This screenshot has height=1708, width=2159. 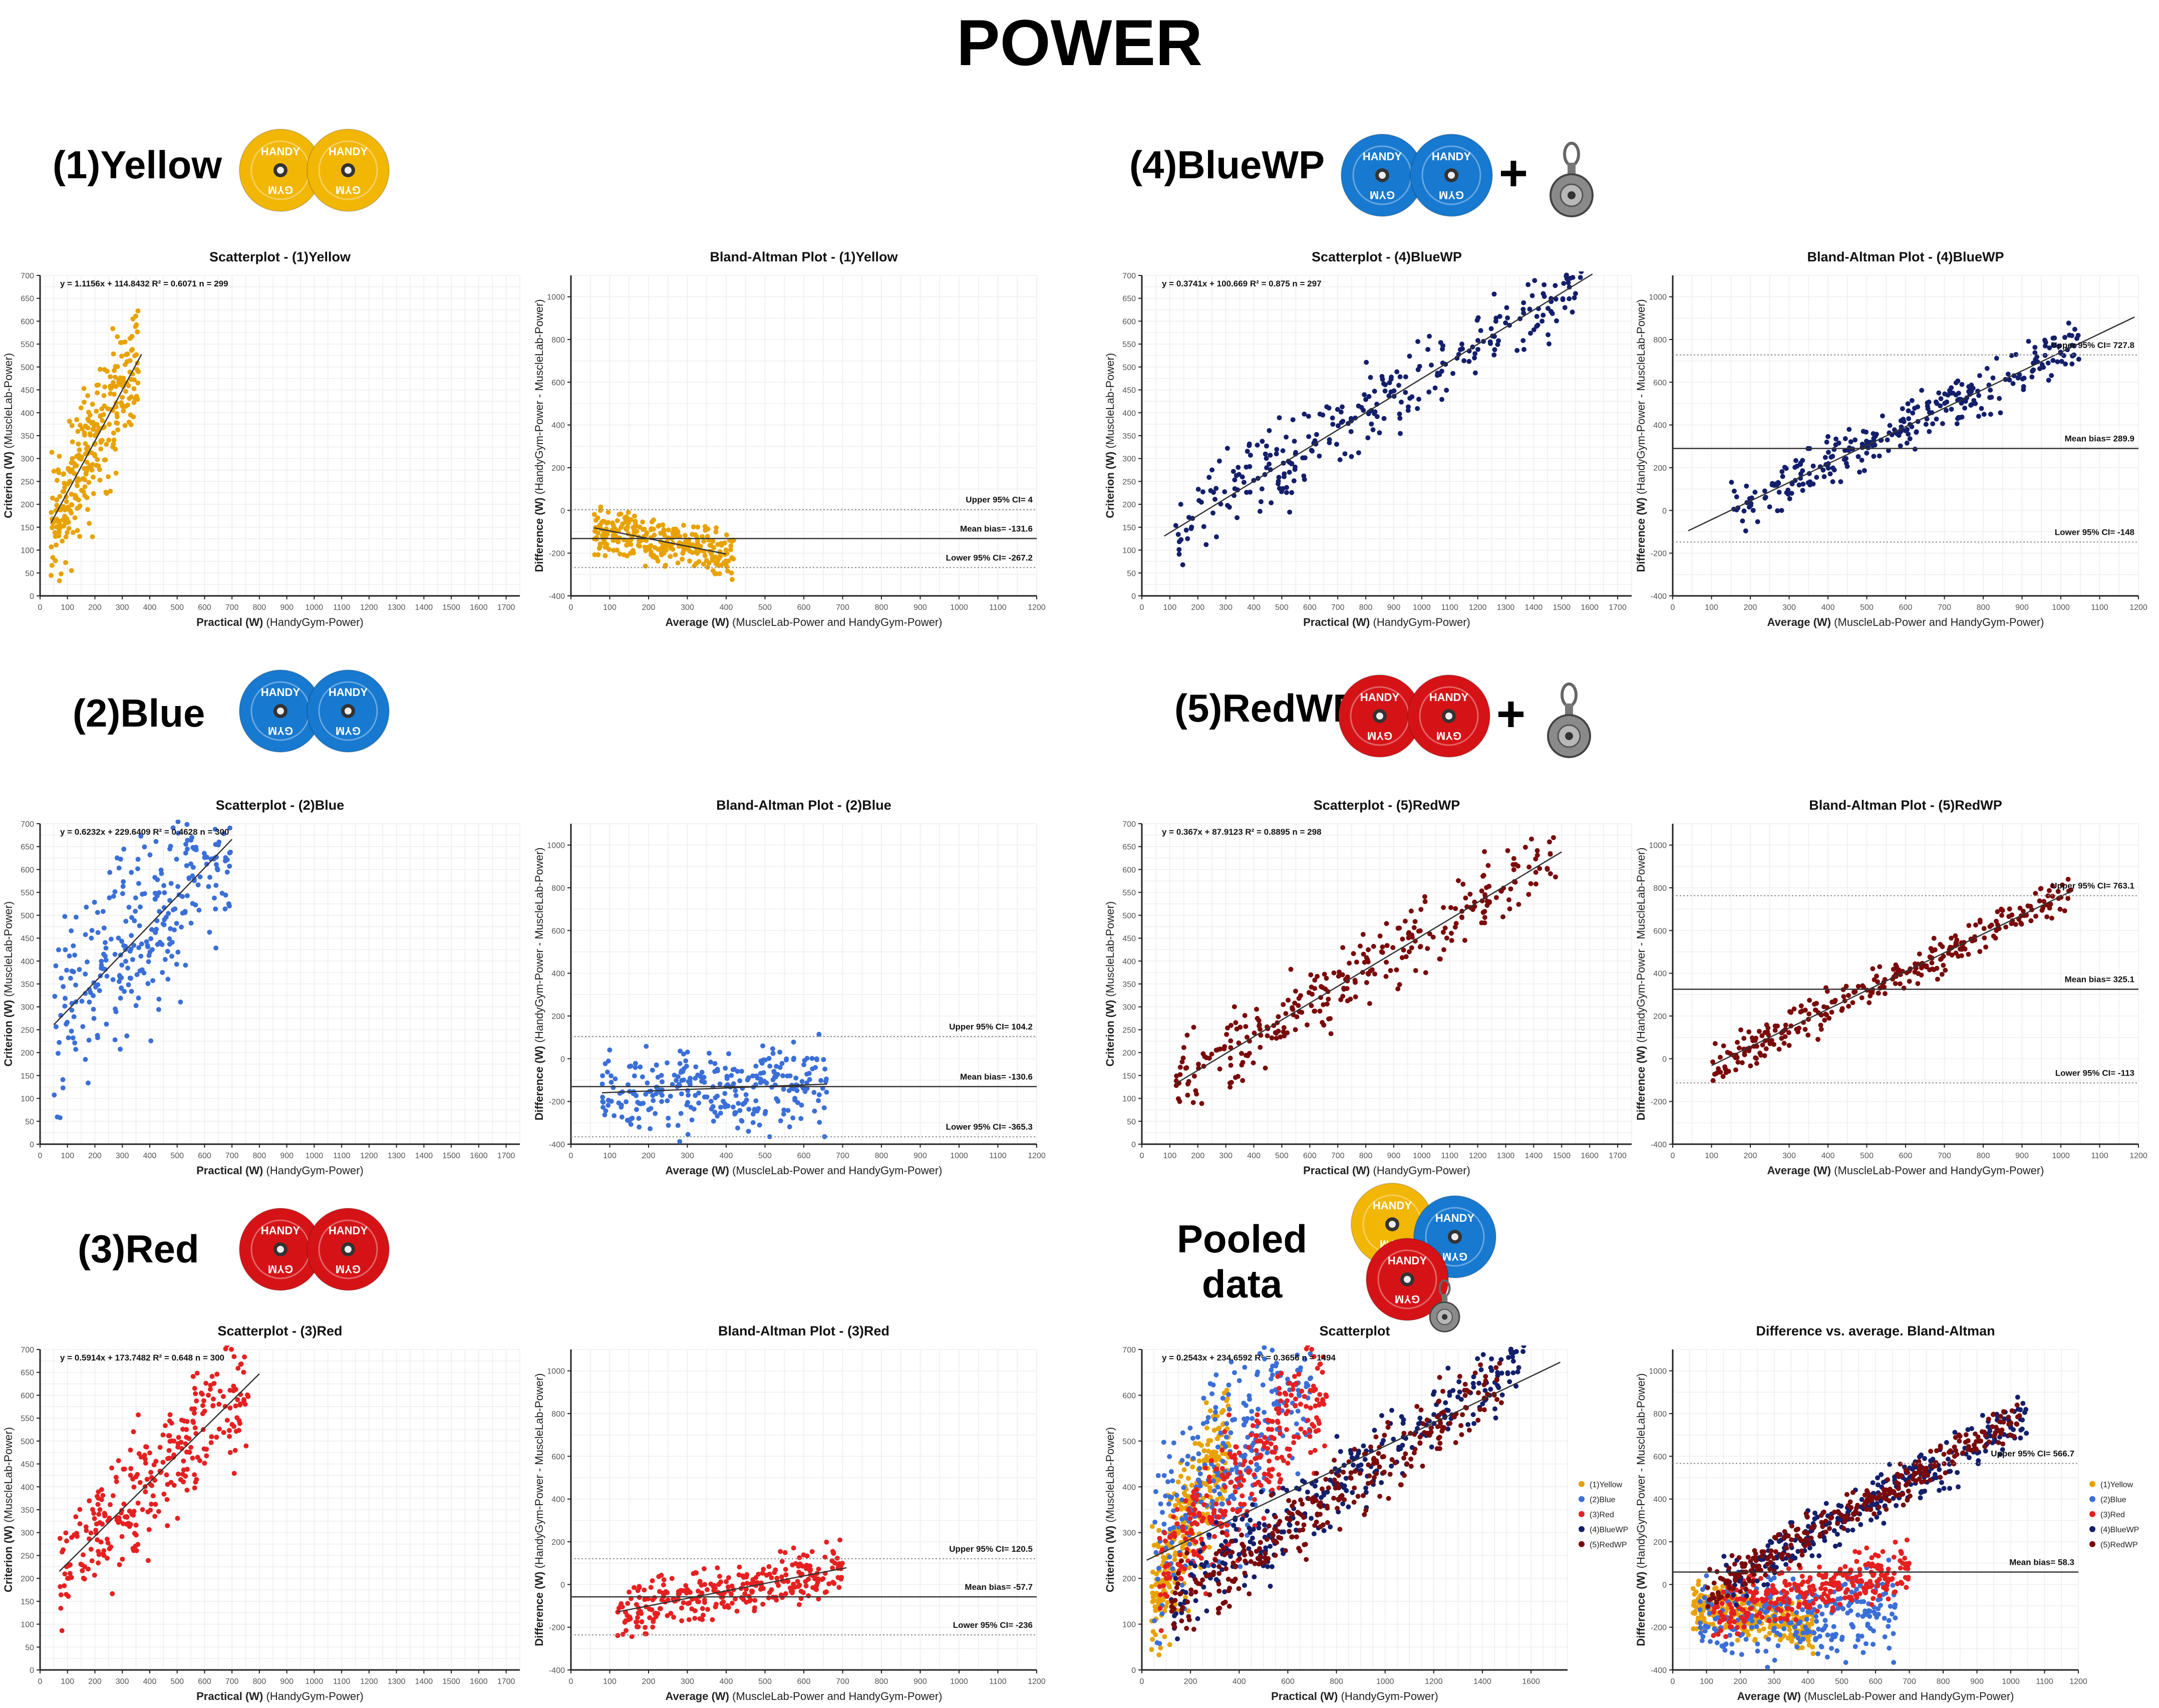 I want to click on y-tick-label: 250, so click(x=1129, y=1030).